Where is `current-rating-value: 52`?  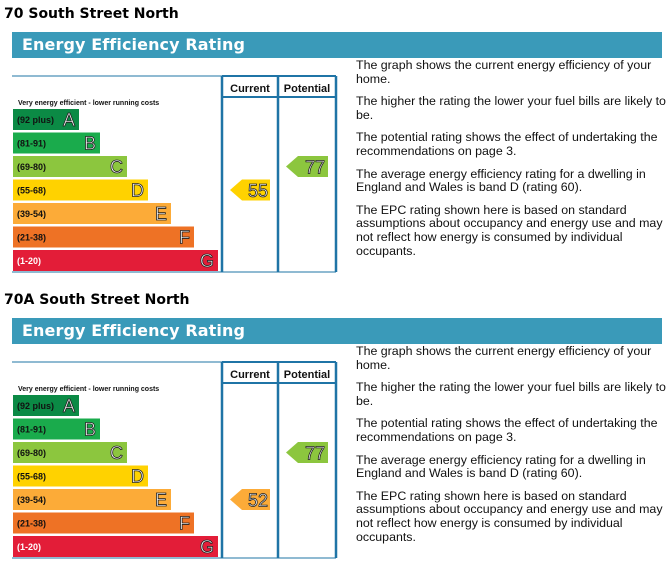
current-rating-value: 52 is located at coordinates (258, 501).